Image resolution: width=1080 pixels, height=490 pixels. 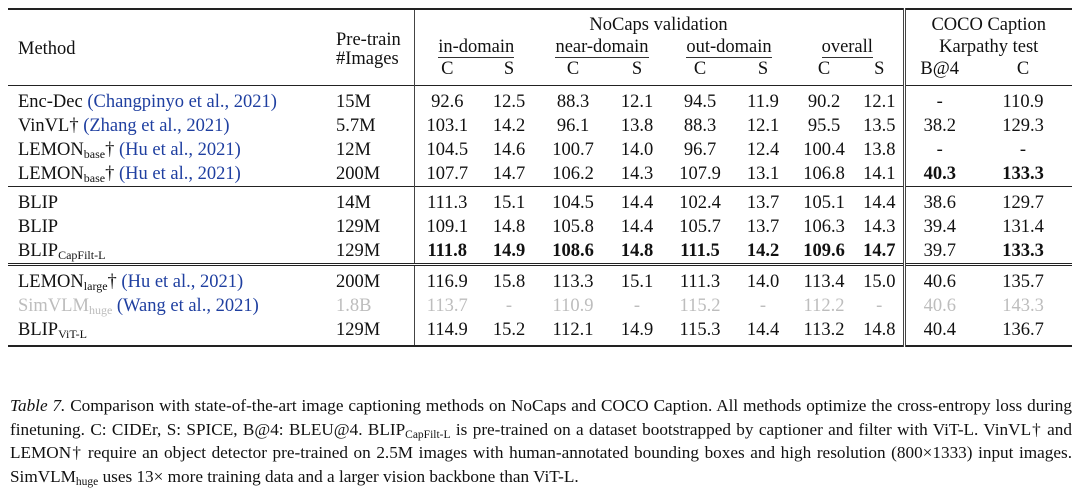 I want to click on score-cell: 12.1, so click(x=637, y=99).